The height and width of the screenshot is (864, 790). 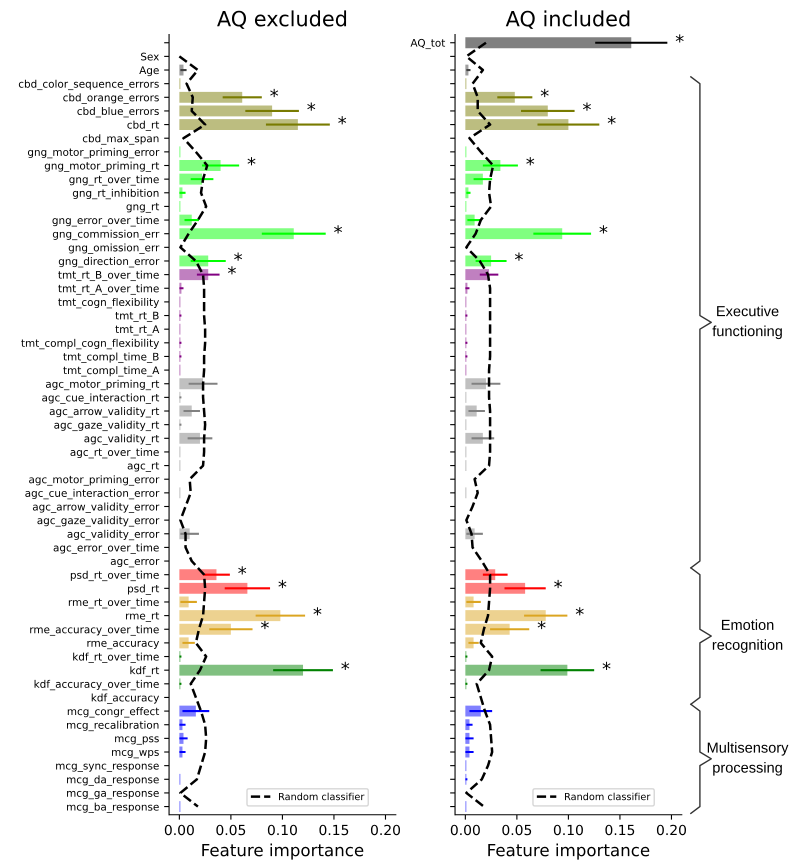 What do you see at coordinates (107, 426) in the screenshot?
I see `y-tick-label: agc_gaze_validity_rt` at bounding box center [107, 426].